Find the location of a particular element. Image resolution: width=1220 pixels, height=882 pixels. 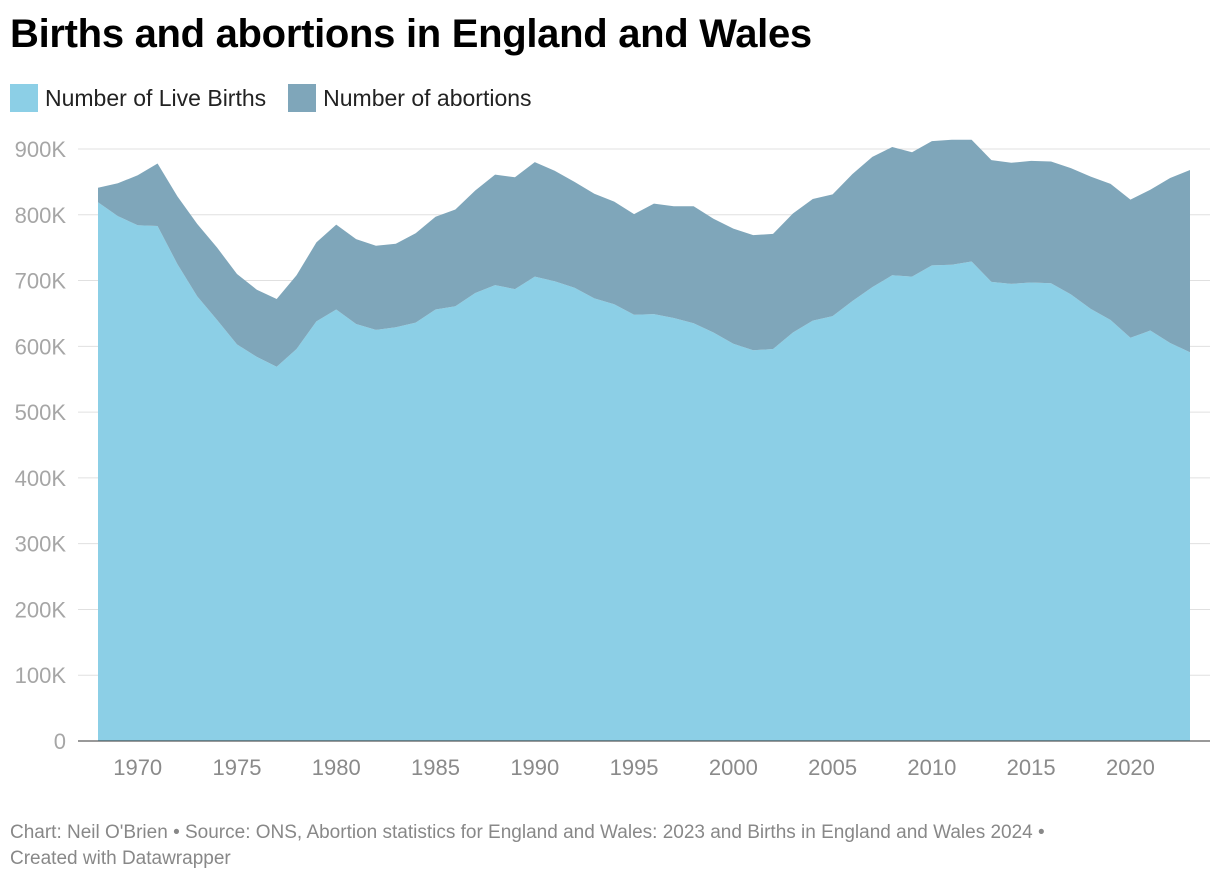

x-tick-label: 1970 is located at coordinates (137, 767).